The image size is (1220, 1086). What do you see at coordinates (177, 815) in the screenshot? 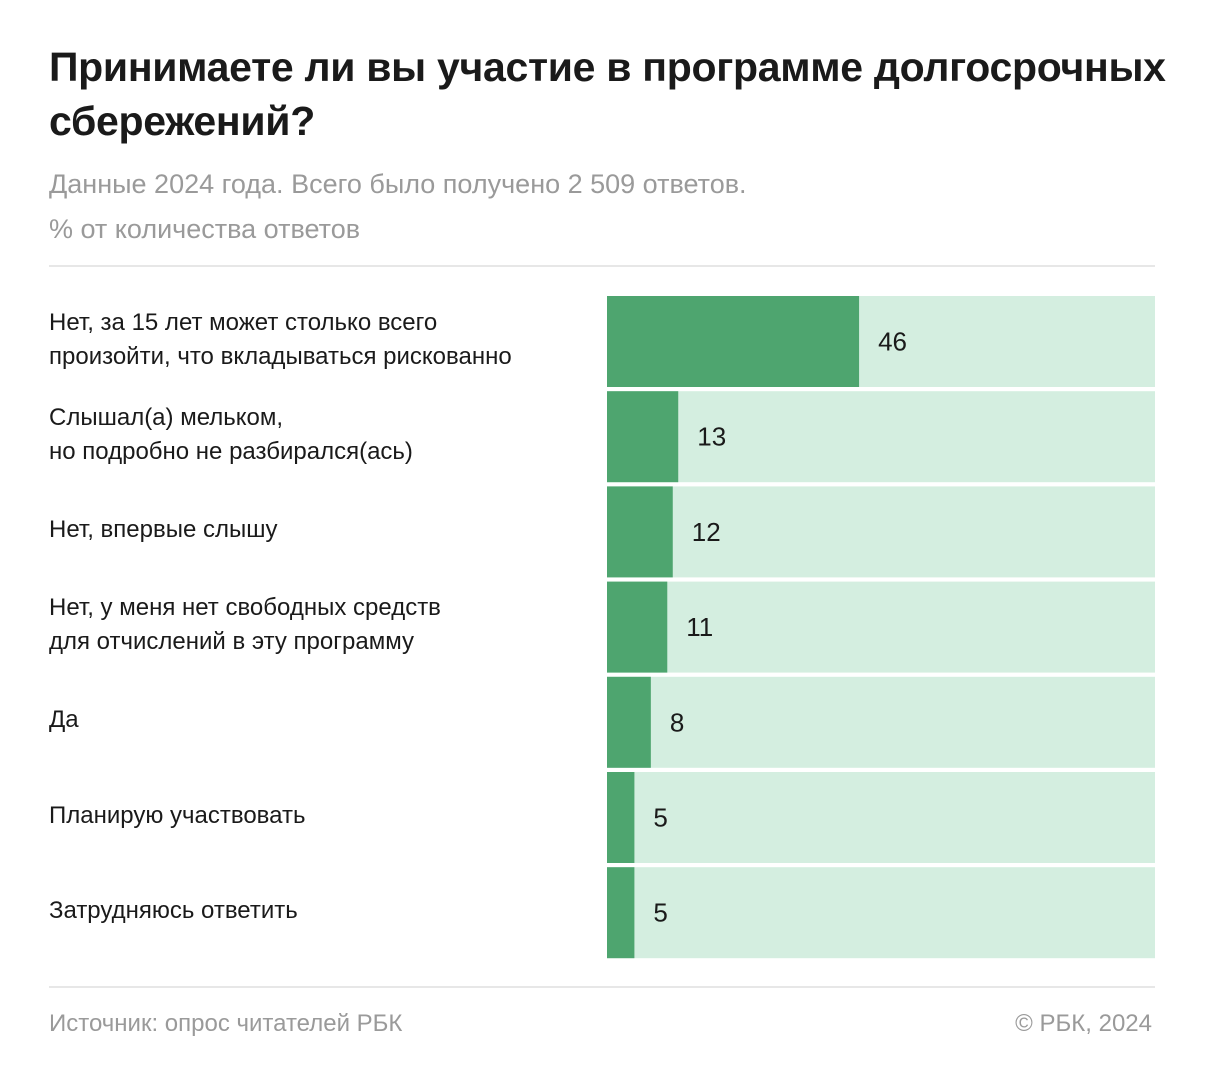
I see `category-label: Планирую участвовать` at bounding box center [177, 815].